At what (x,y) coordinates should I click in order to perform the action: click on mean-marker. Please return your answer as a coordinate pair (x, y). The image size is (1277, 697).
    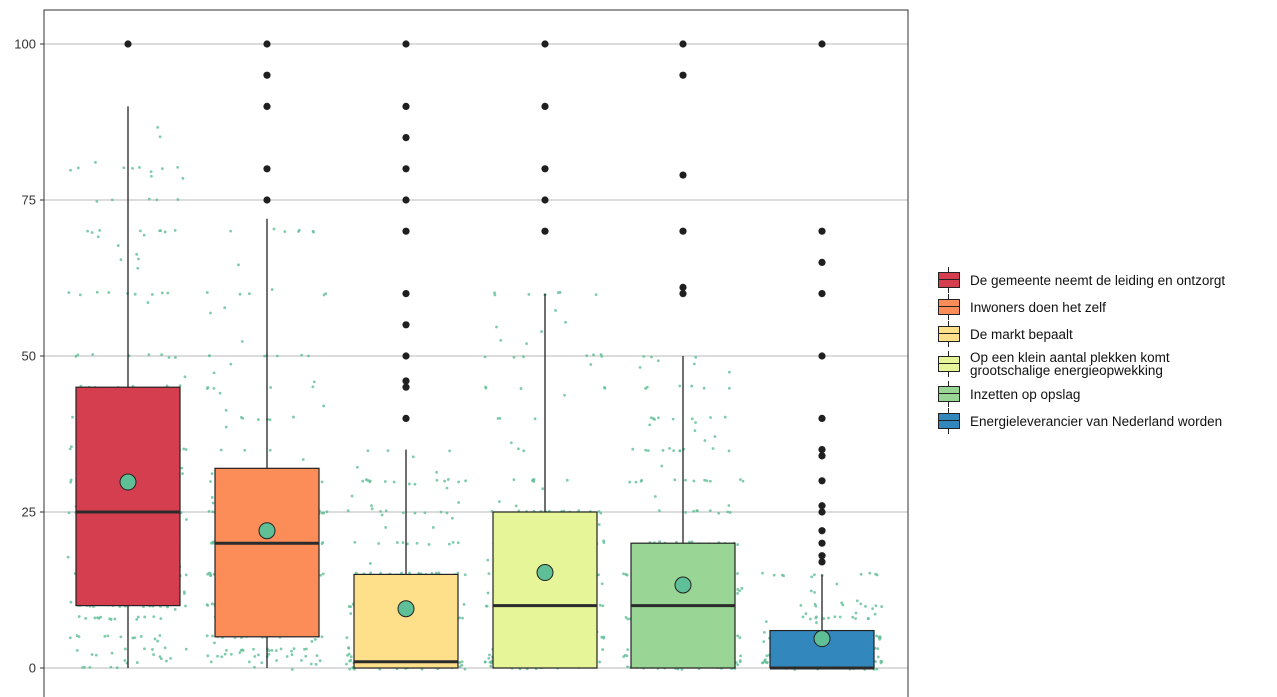
    Looking at the image, I should click on (683, 585).